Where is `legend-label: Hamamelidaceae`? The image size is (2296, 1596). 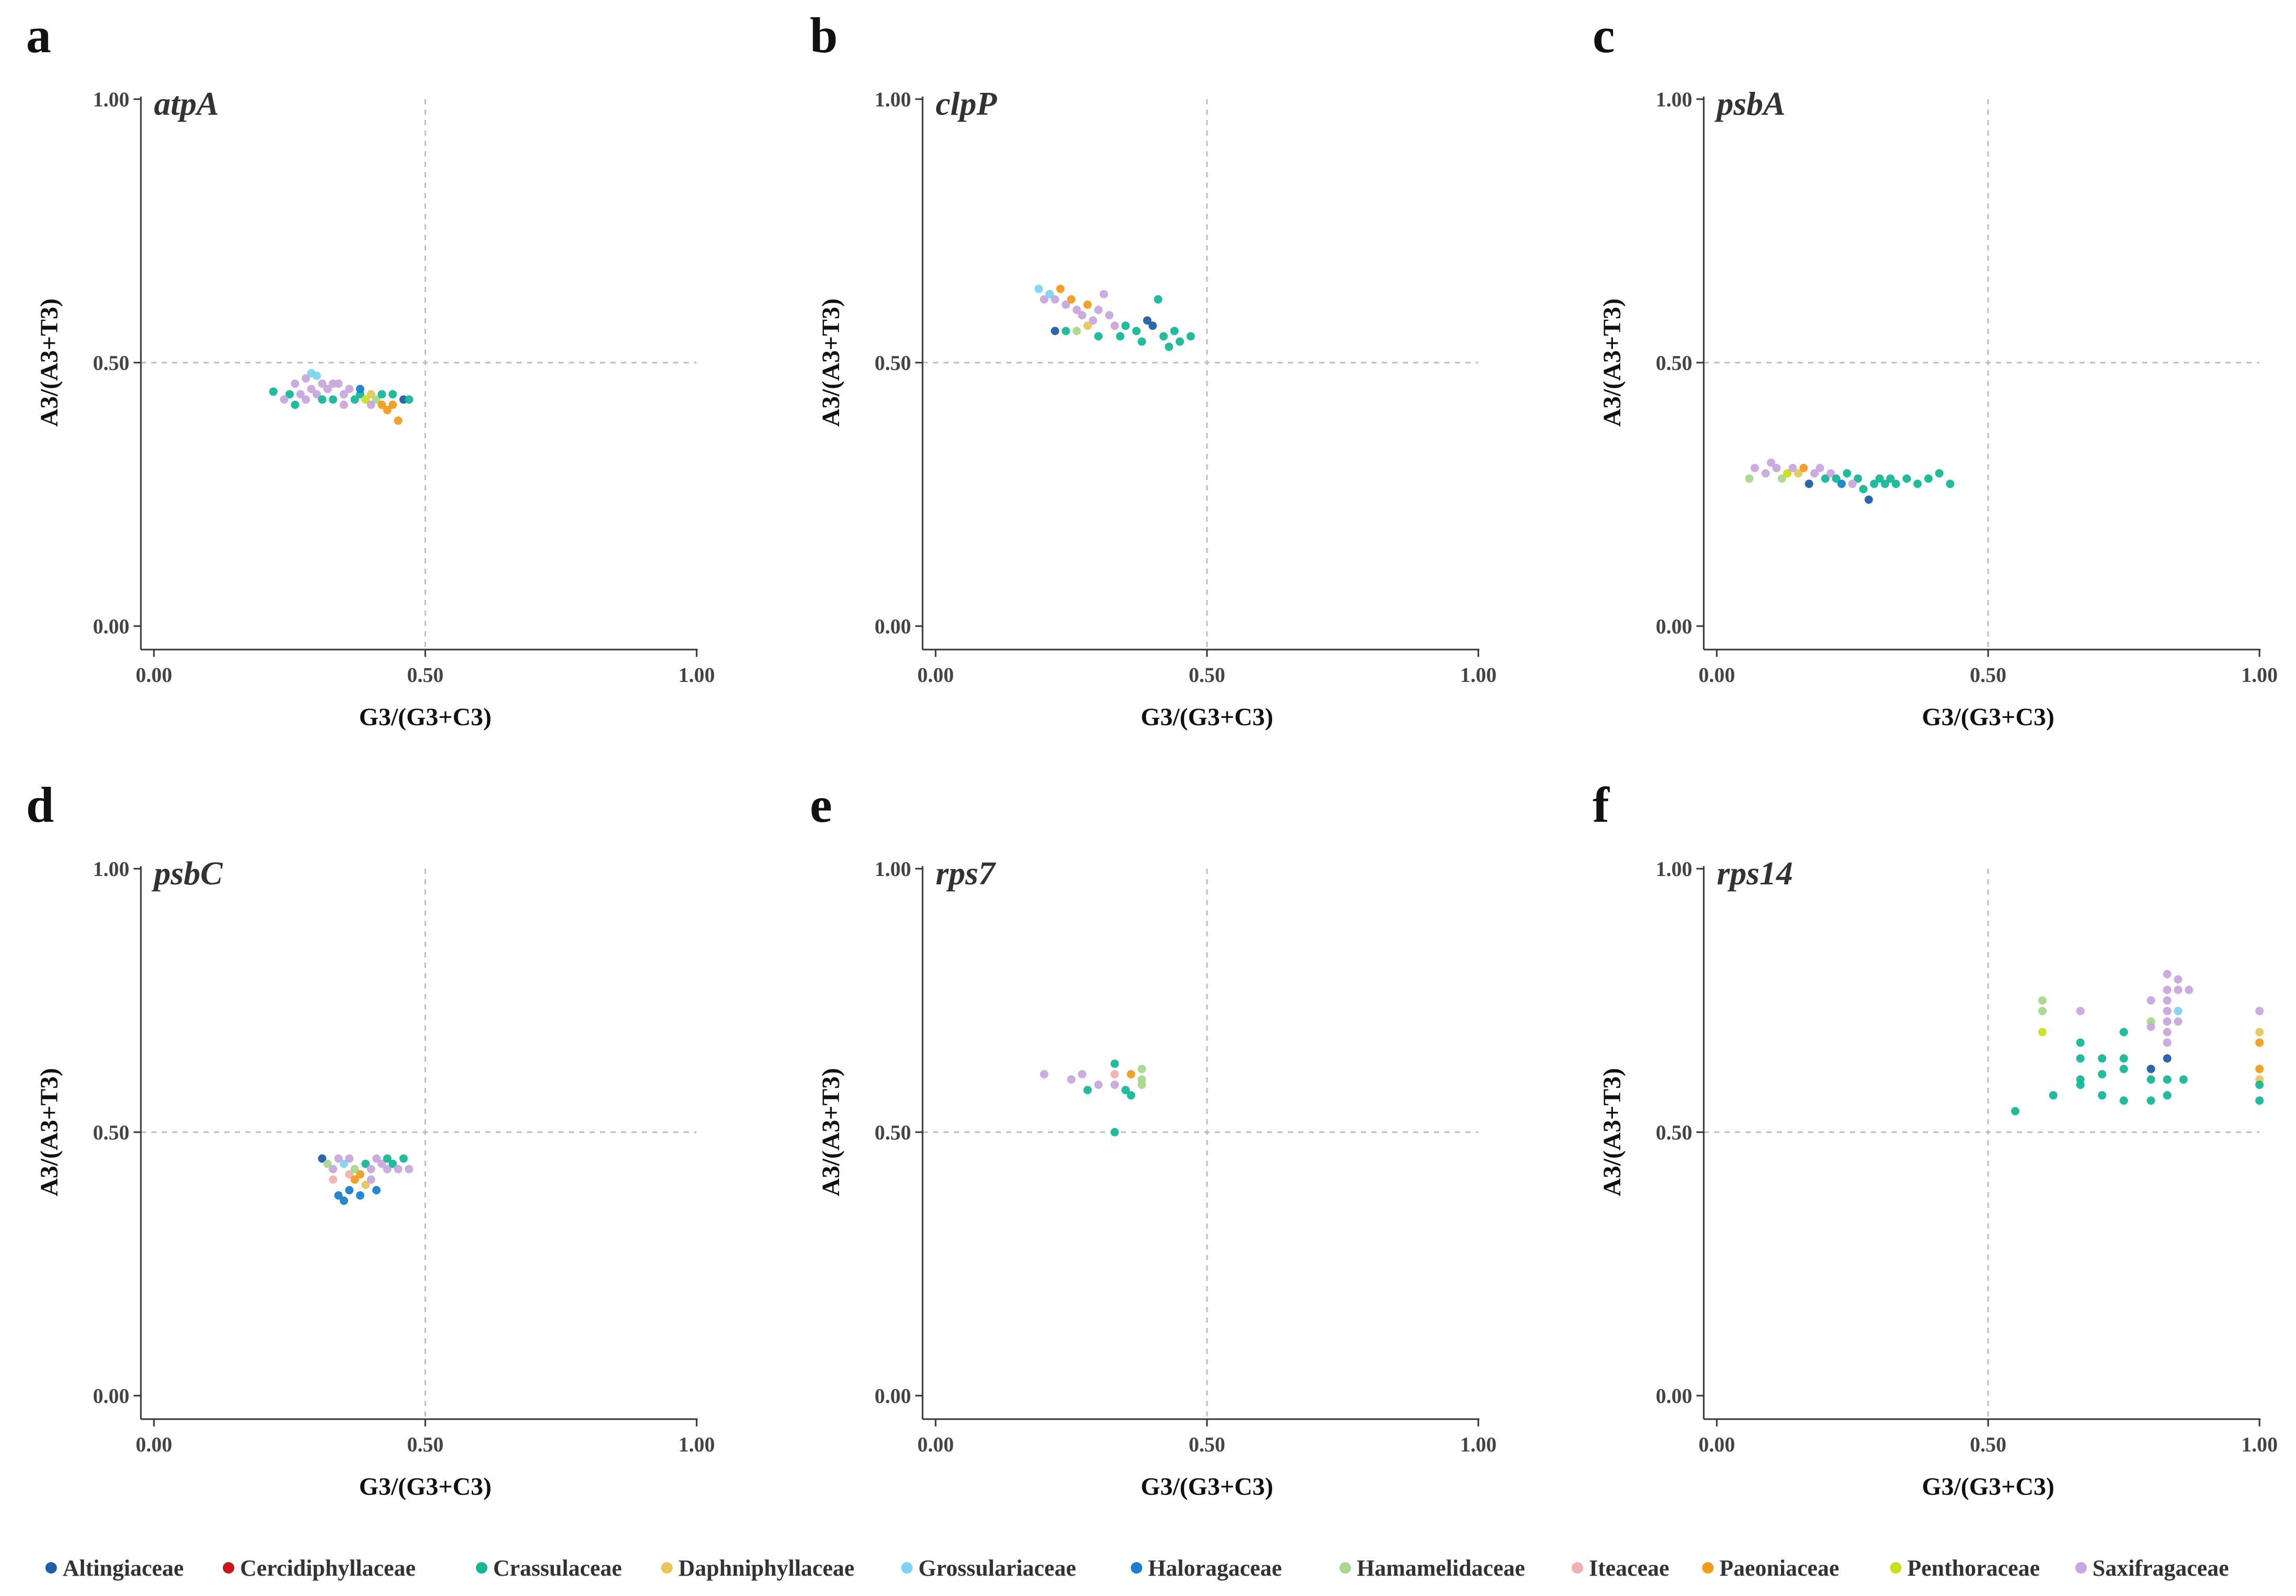 legend-label: Hamamelidaceae is located at coordinates (1441, 1568).